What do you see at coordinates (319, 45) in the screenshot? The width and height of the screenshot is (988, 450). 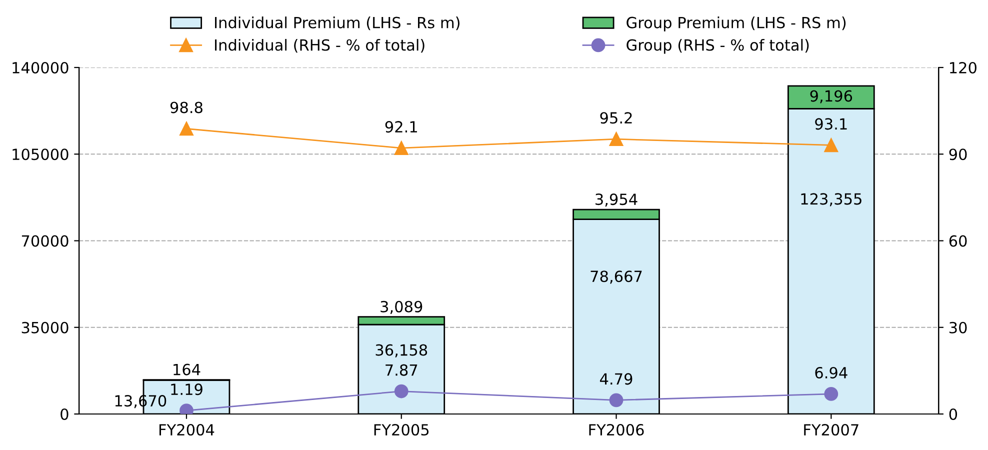 I see `legend-label: Individual (RHS - % of total)` at bounding box center [319, 45].